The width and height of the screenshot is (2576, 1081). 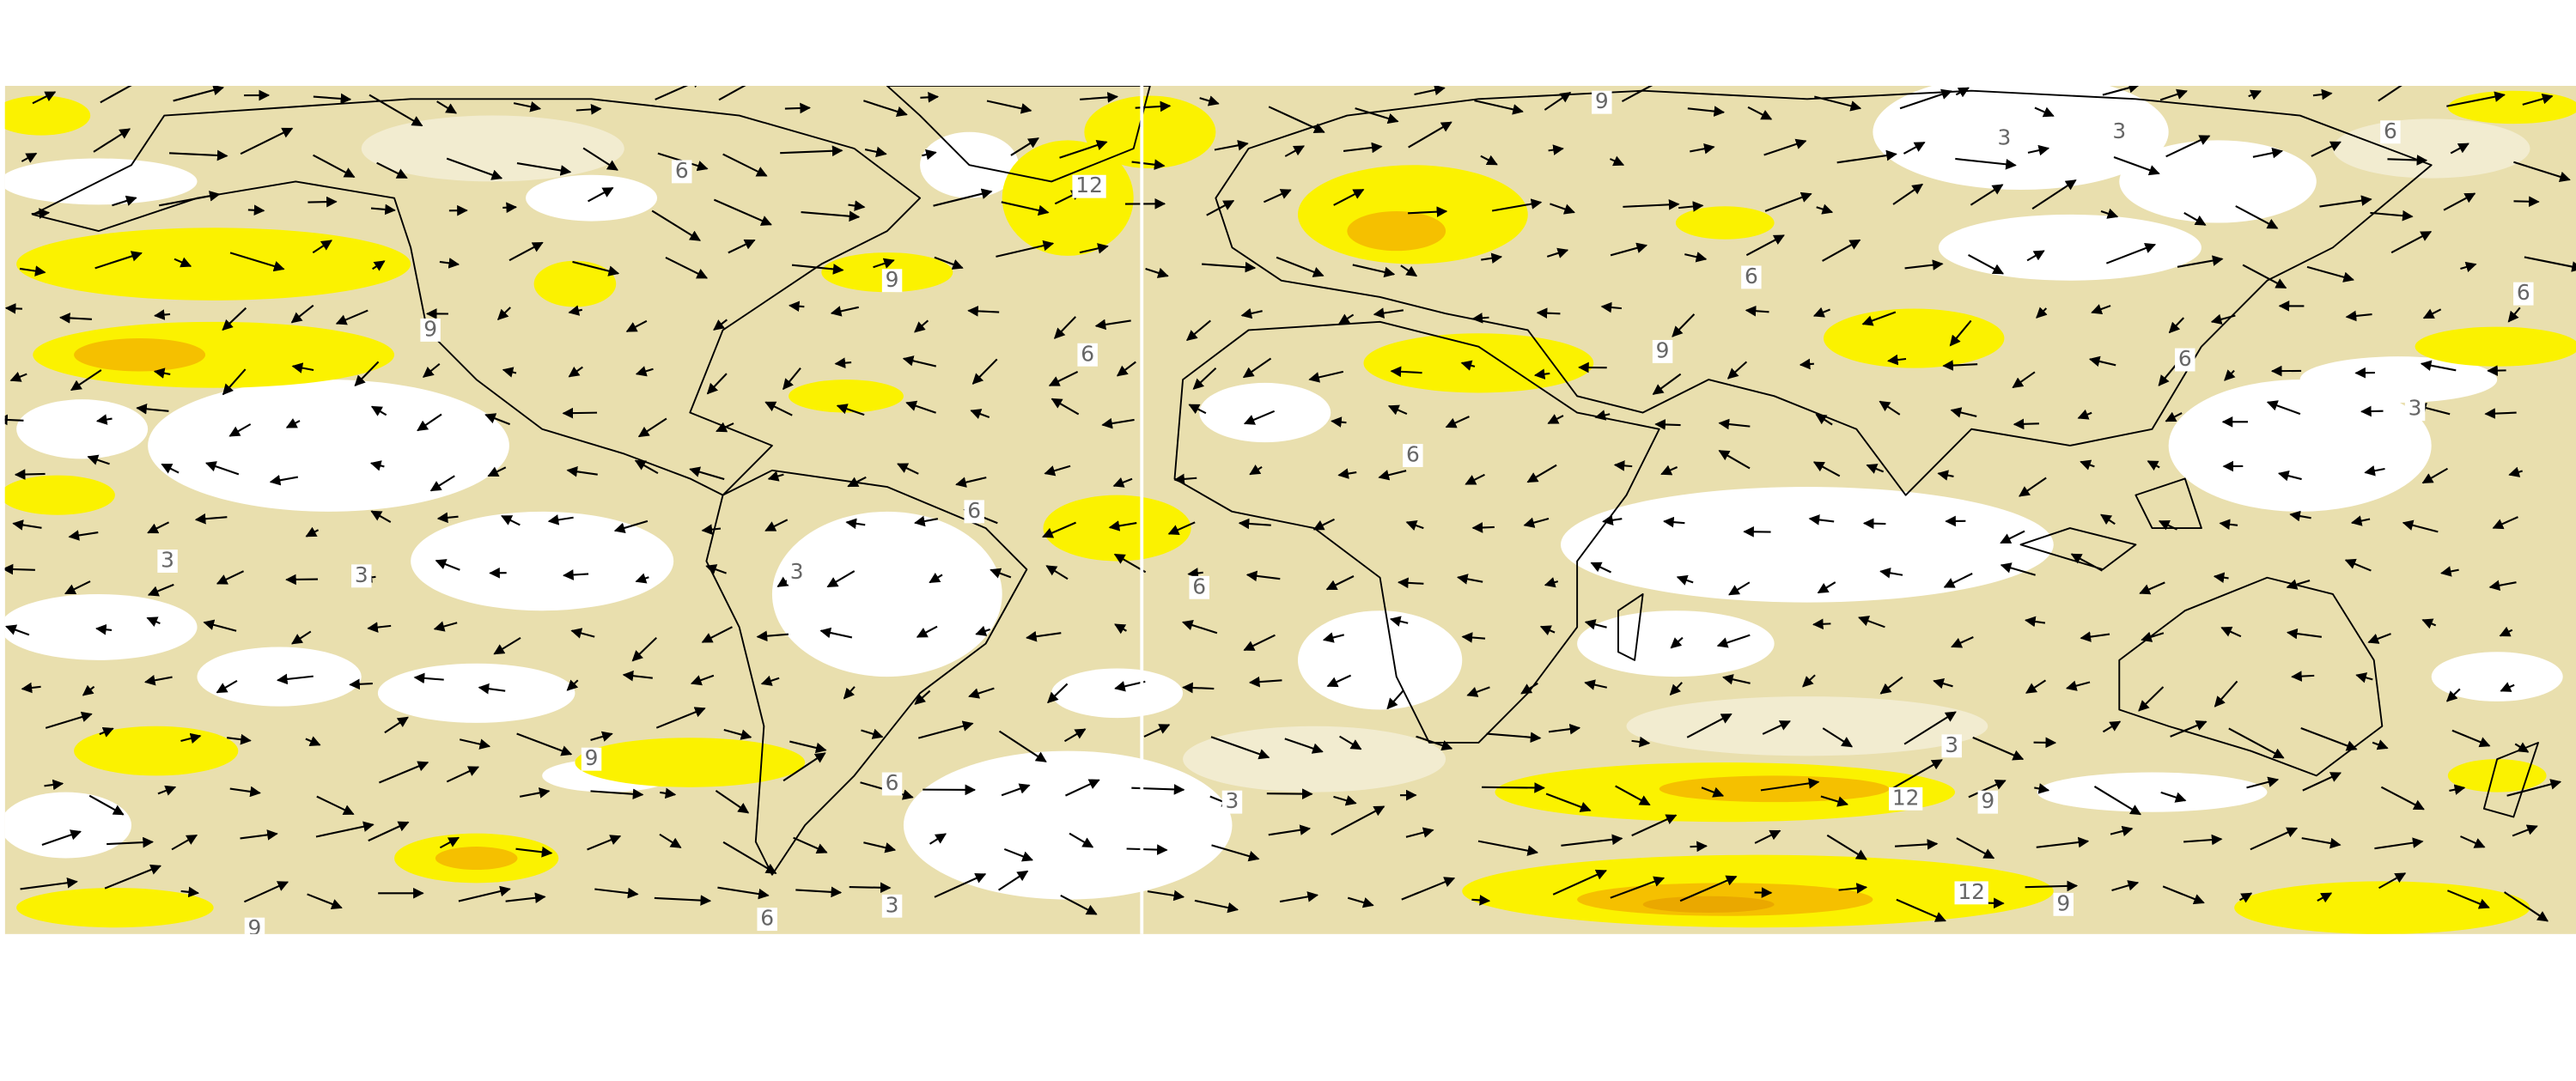 What do you see at coordinates (1089, 185) in the screenshot?
I see `contour-label: 12` at bounding box center [1089, 185].